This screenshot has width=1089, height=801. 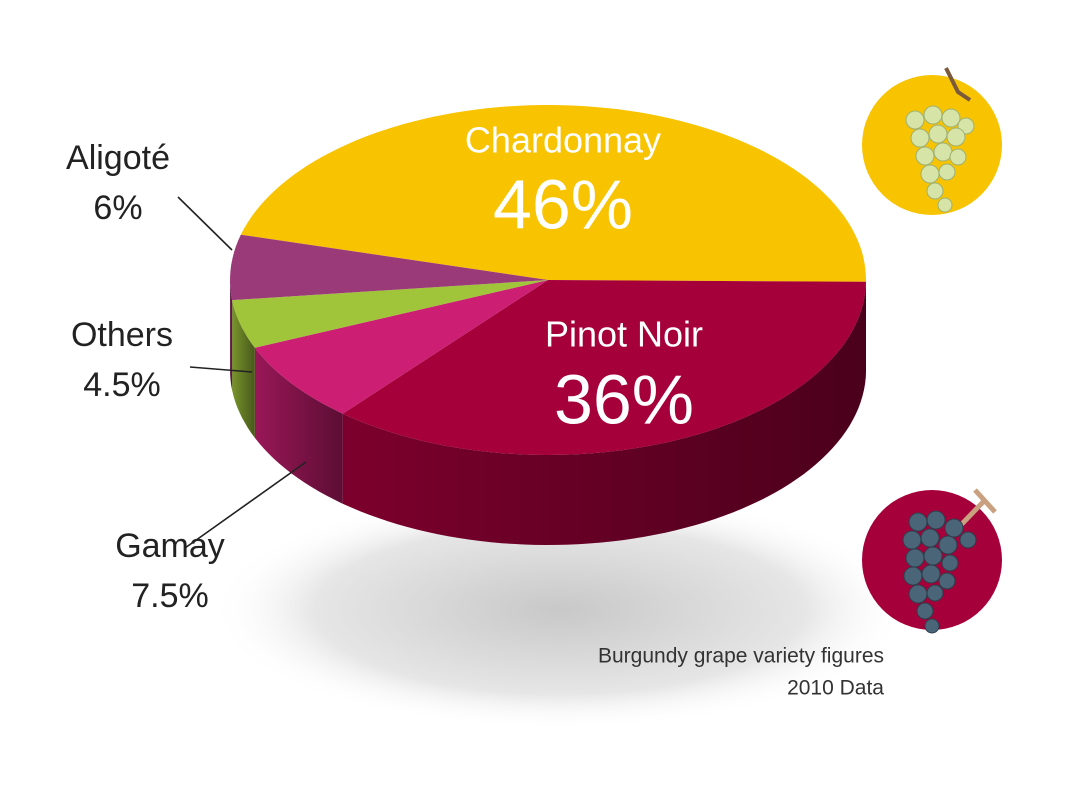 What do you see at coordinates (624, 399) in the screenshot?
I see `value-label: 36%` at bounding box center [624, 399].